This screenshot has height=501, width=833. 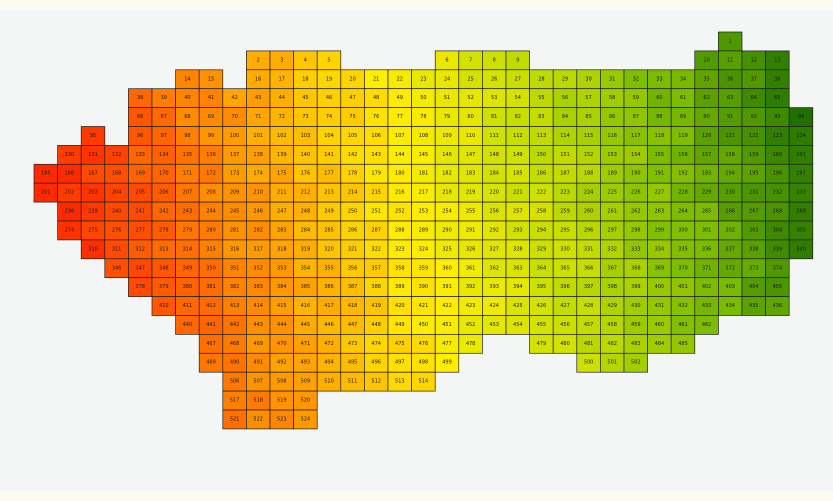 What do you see at coordinates (329, 192) in the screenshot?
I see `grid-tile: 213` at bounding box center [329, 192].